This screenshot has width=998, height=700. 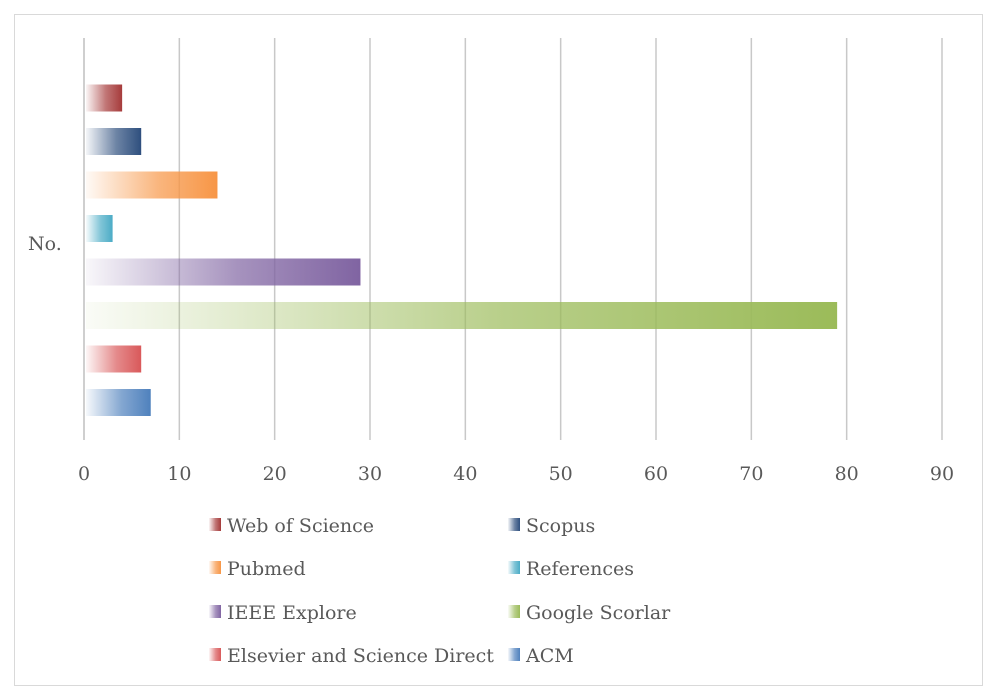 I want to click on legend-label: Scopus, so click(x=560, y=526).